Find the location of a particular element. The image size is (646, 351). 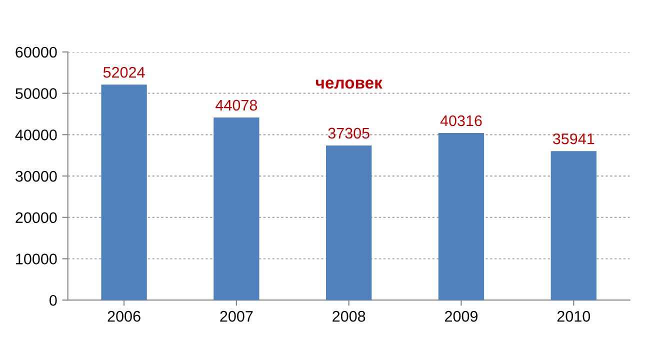

x-tick-label: 2010 is located at coordinates (573, 316).